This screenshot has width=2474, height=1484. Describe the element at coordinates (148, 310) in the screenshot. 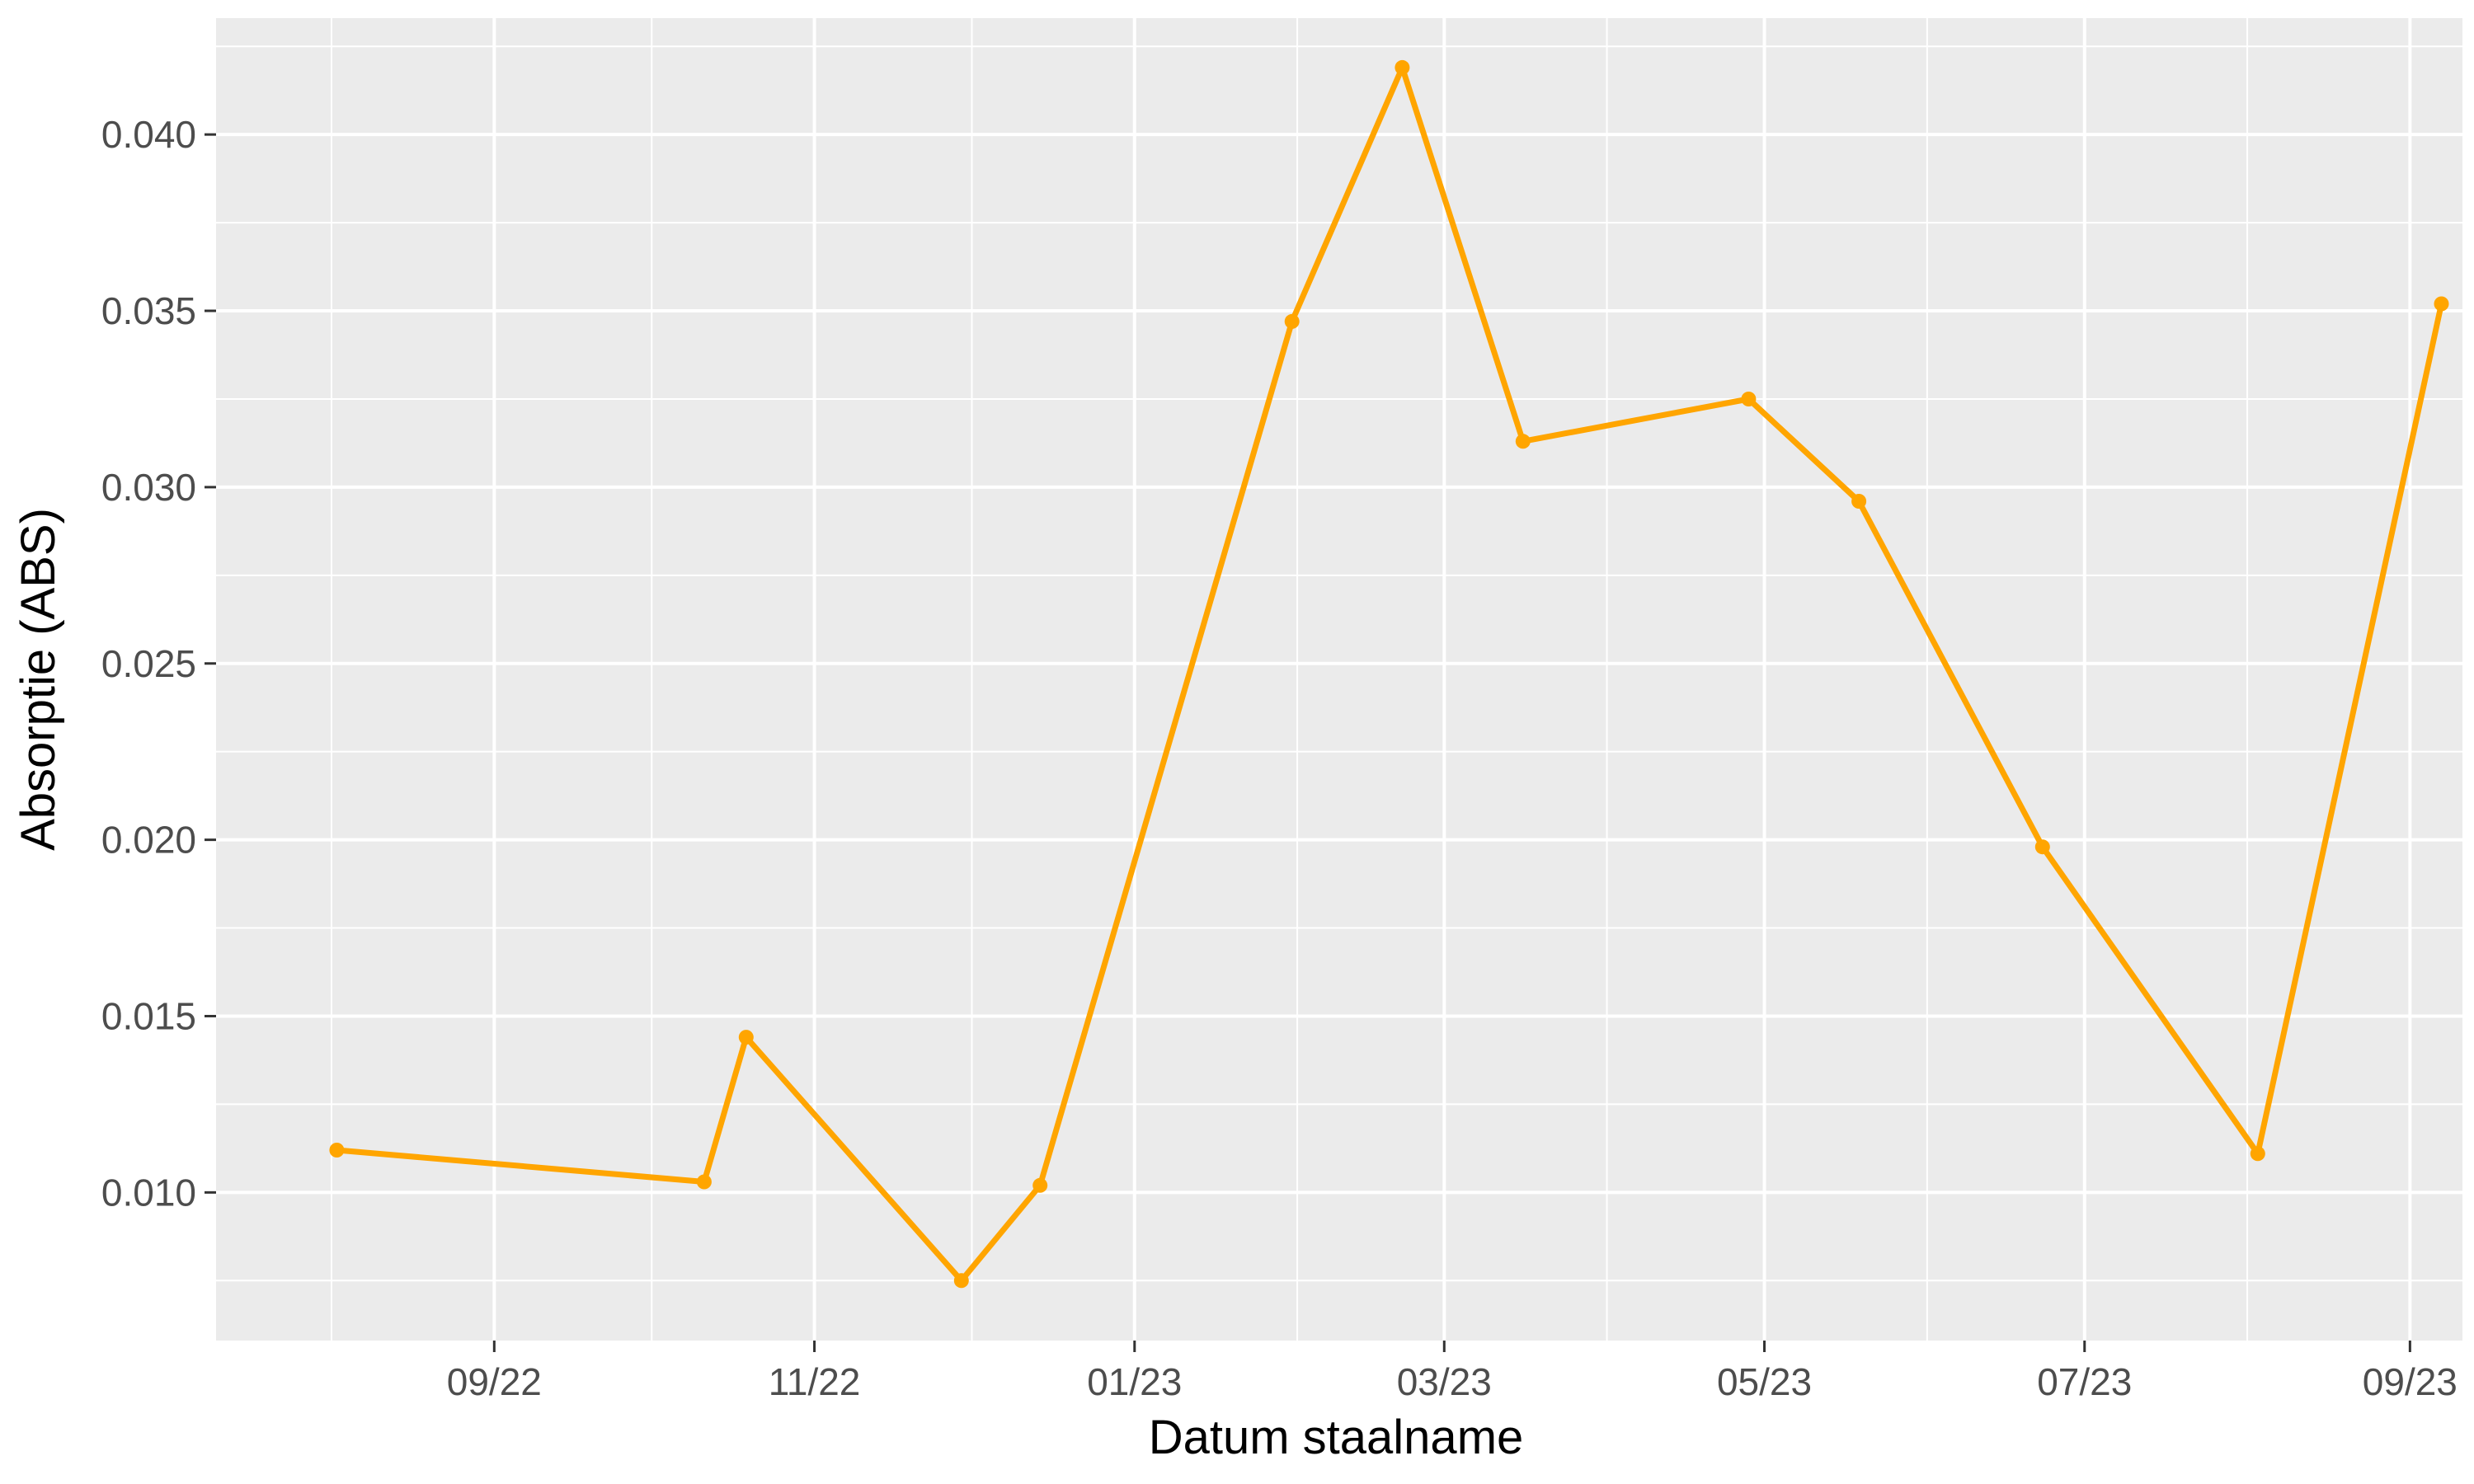

I see `y-tick-label: 0.035` at that location.